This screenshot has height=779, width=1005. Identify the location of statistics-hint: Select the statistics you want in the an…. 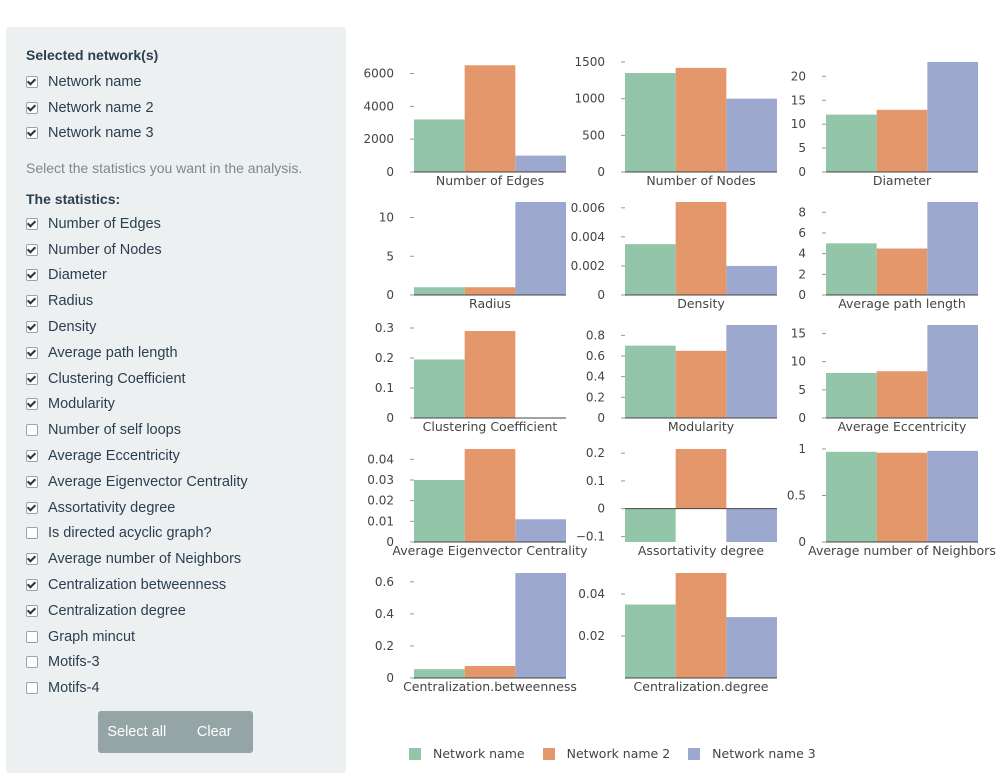
(164, 168).